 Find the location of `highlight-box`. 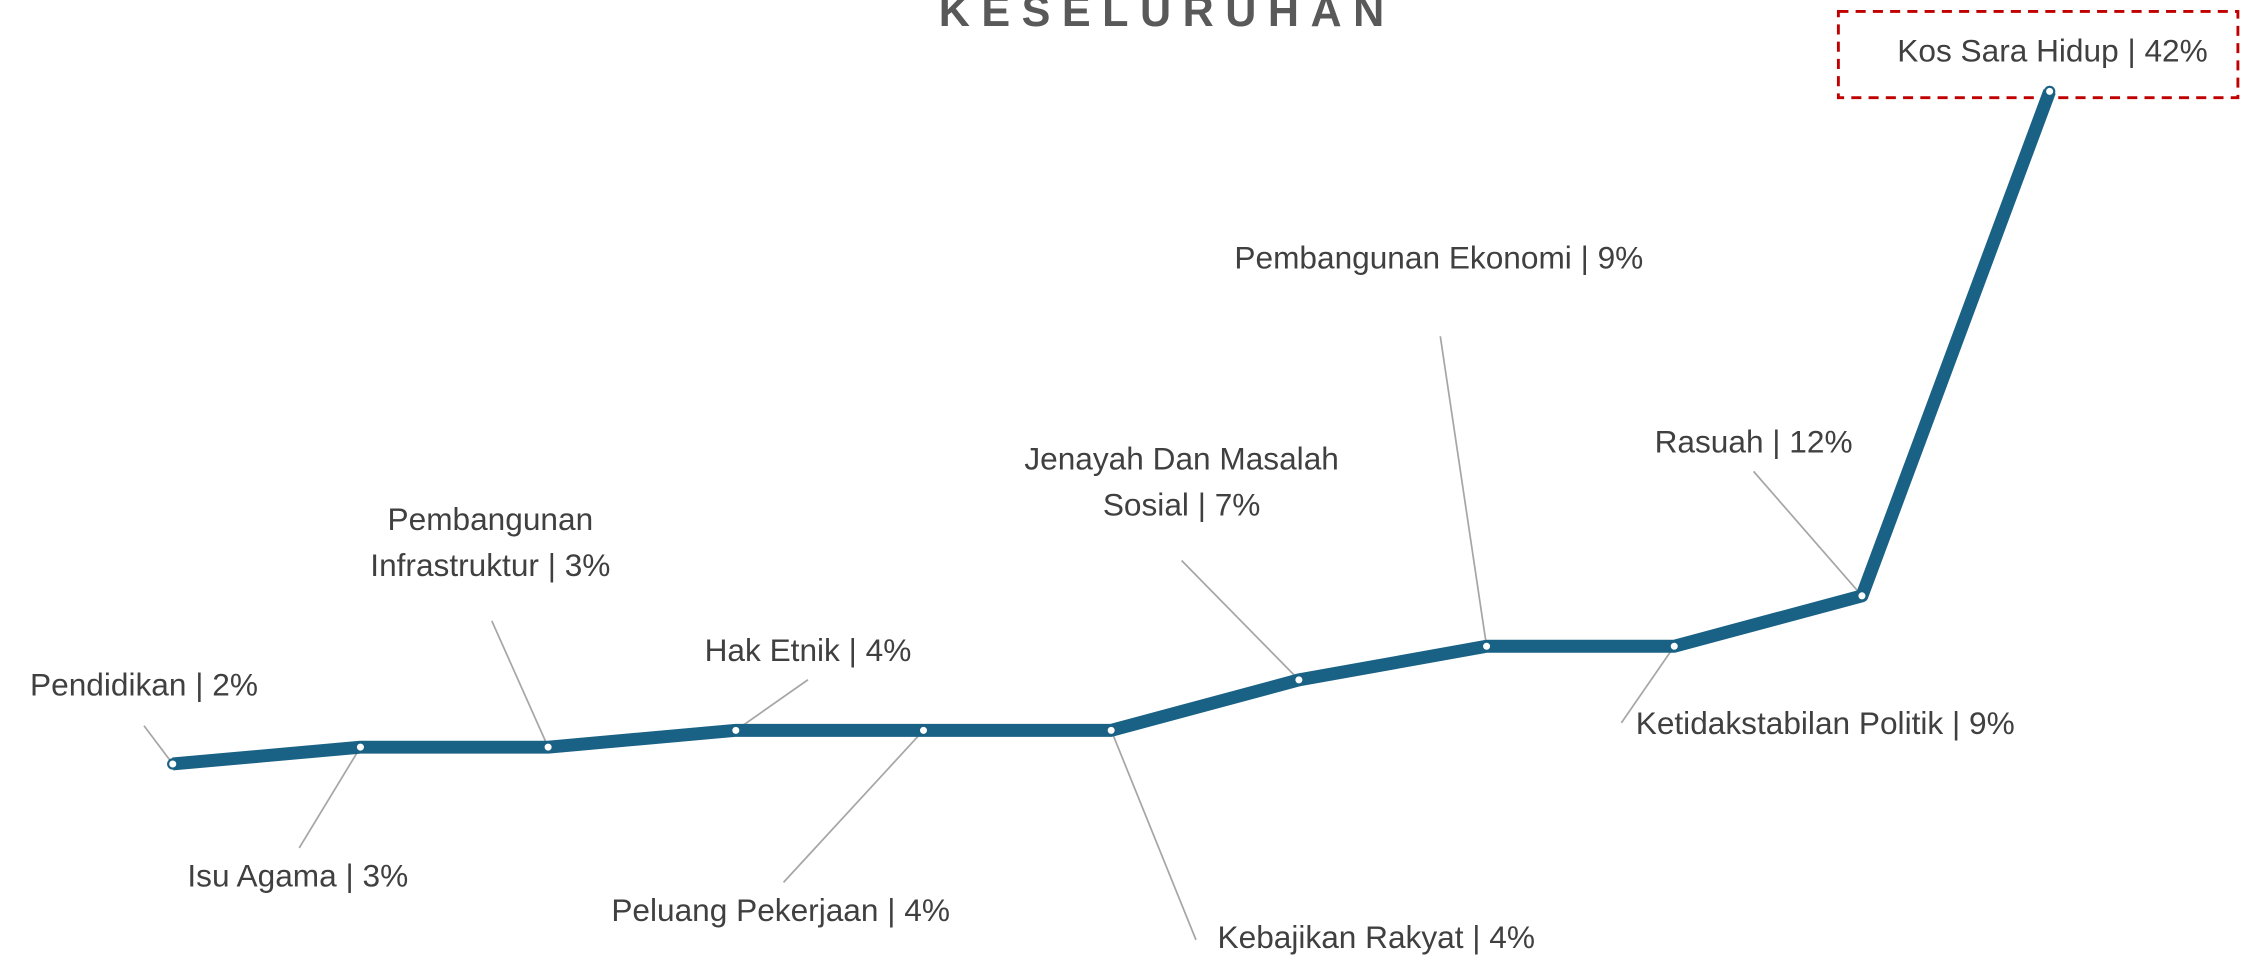

highlight-box is located at coordinates (2038, 55).